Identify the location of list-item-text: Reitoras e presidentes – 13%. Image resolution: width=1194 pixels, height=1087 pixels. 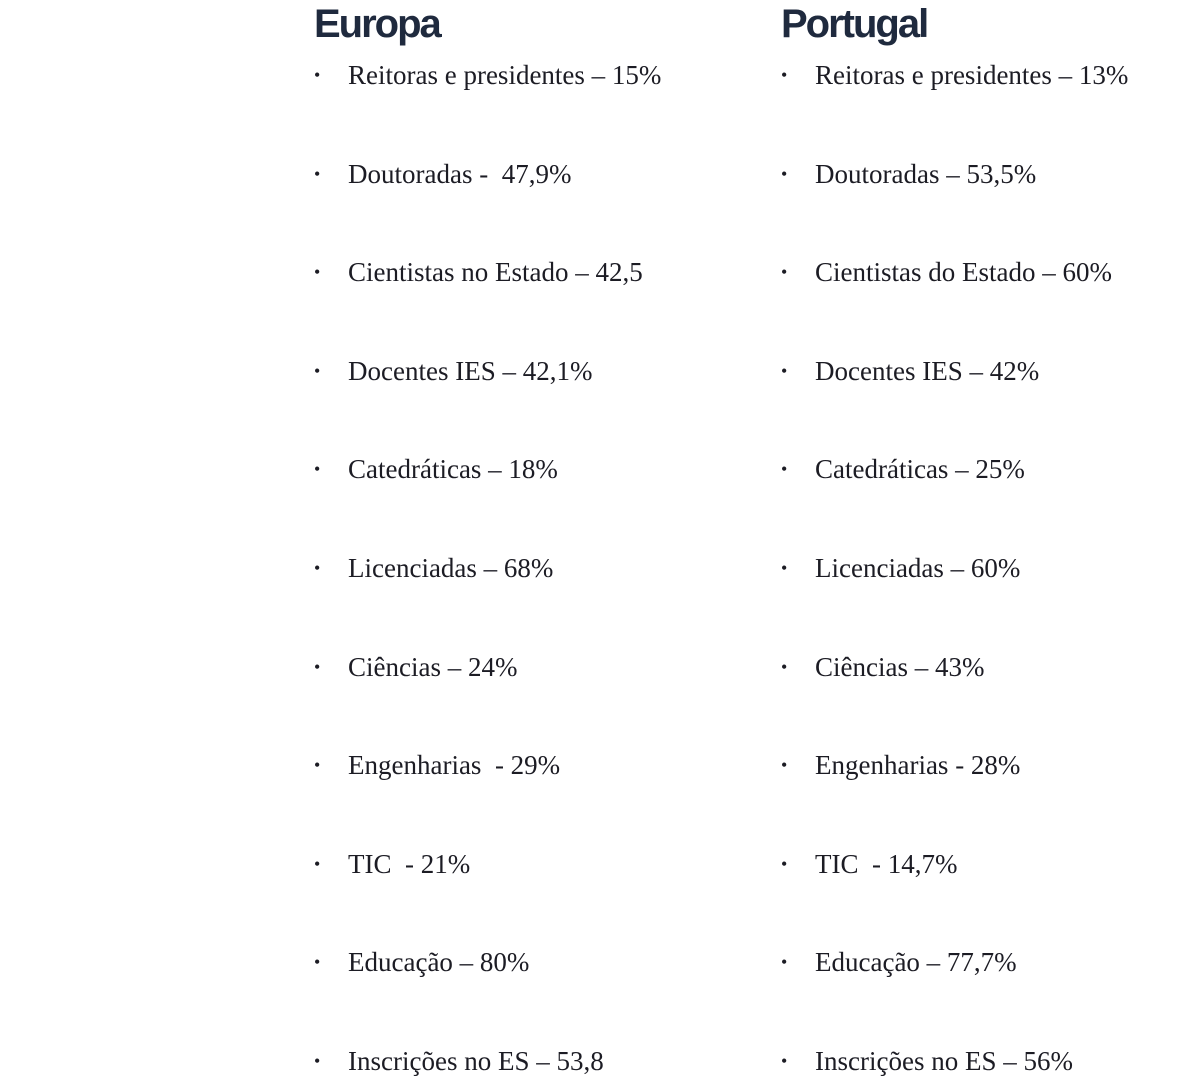
(972, 75).